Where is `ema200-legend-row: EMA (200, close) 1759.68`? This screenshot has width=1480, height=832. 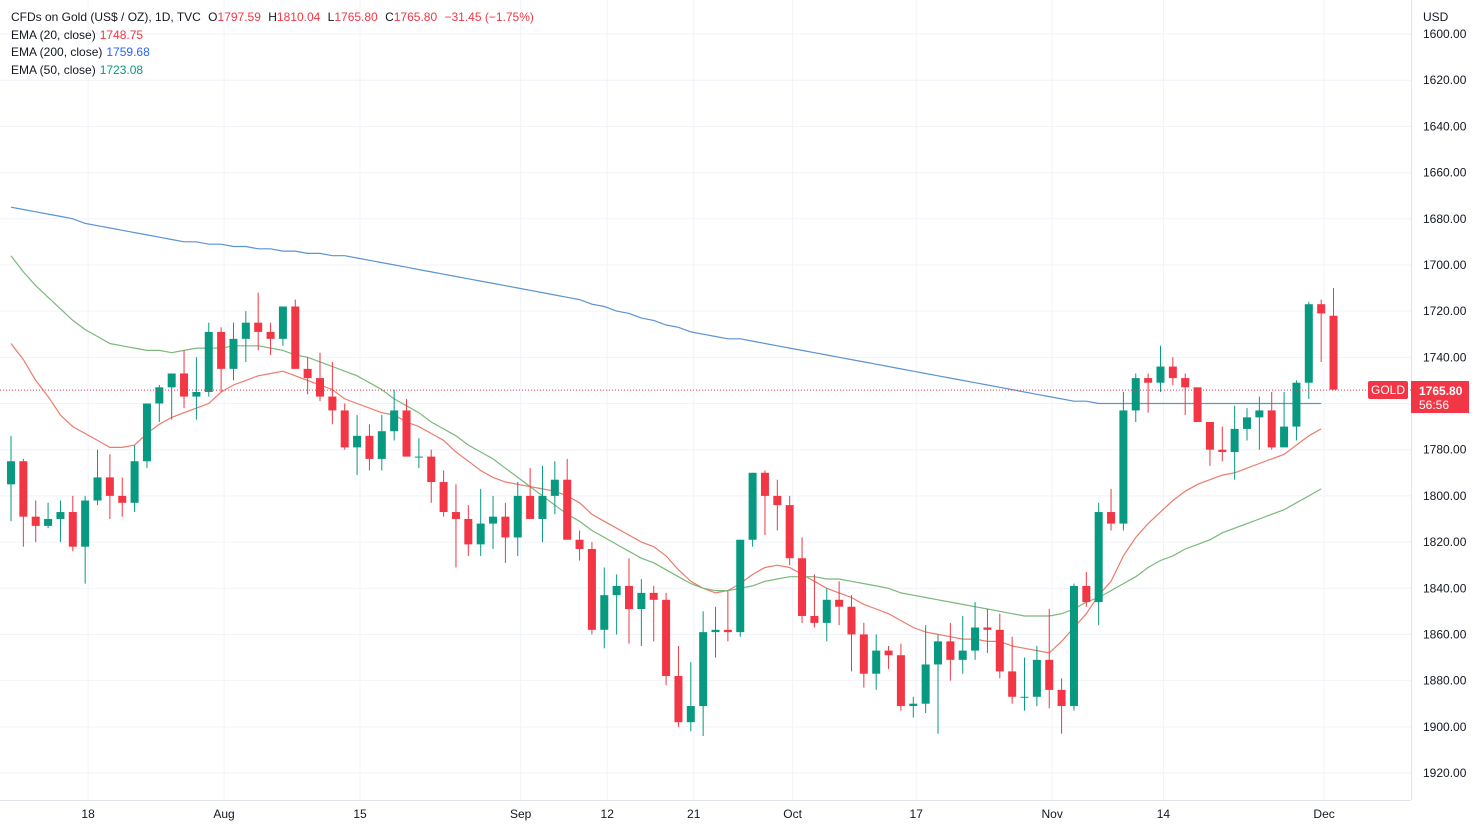
ema200-legend-row: EMA (200, close) 1759.68 is located at coordinates (272, 53).